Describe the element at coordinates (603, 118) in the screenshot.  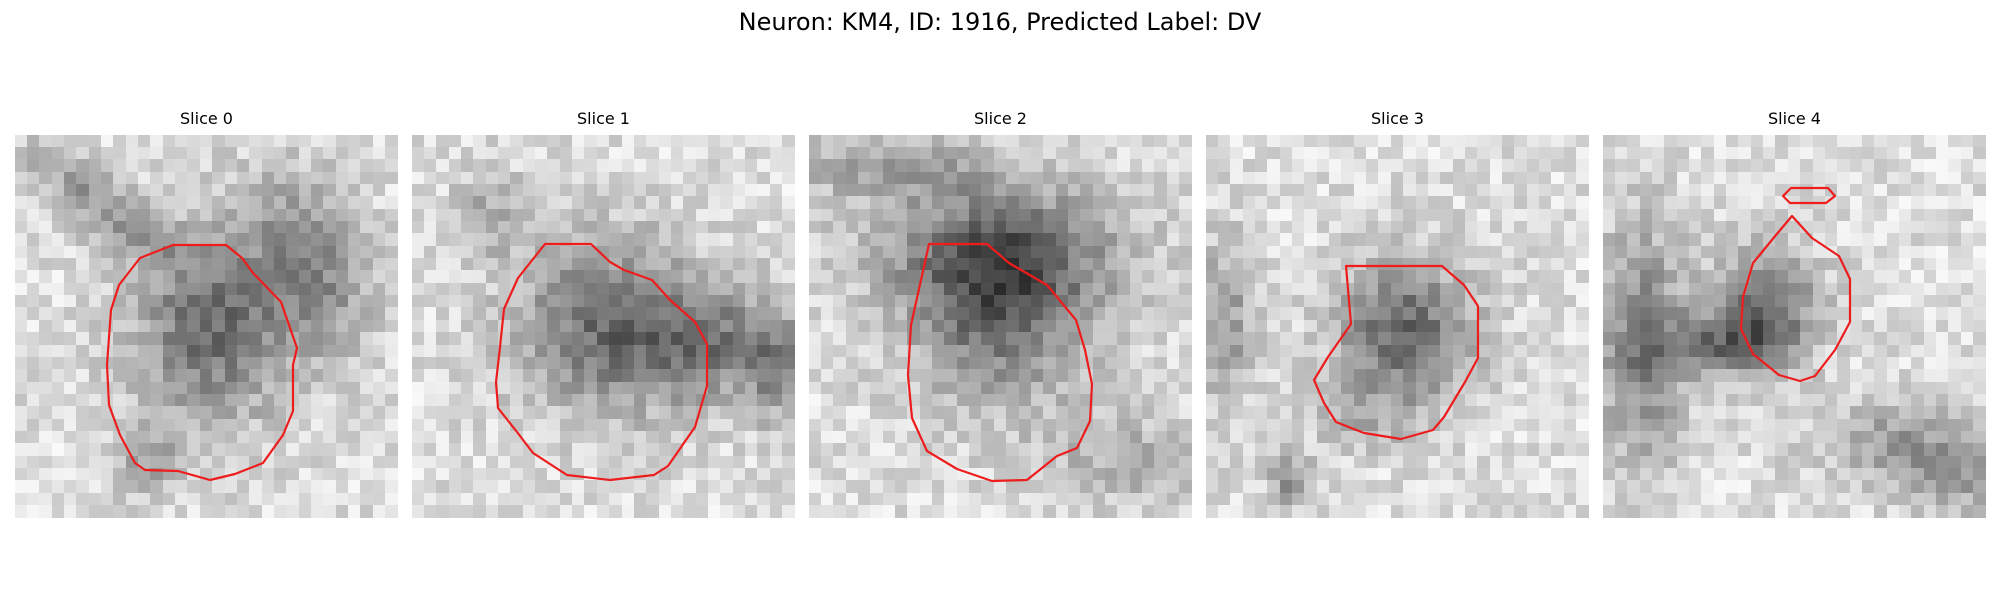
I see `slice-title: Slice 1` at that location.